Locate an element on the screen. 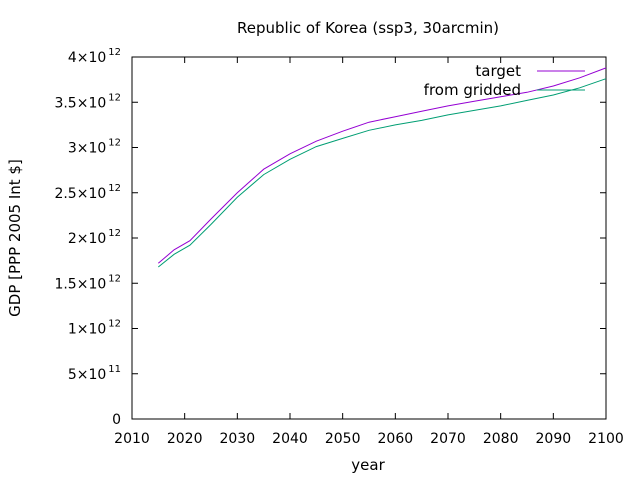 Image resolution: width=640 pixels, height=480 pixels. y-tick-label: 4×10 12 is located at coordinates (94, 56).